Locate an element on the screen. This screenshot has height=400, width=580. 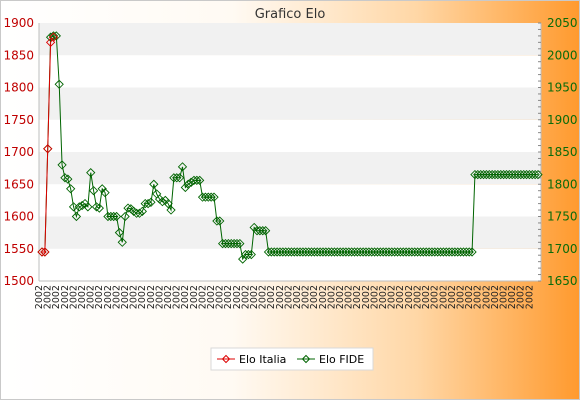
elo-italia-line is located at coordinates (48, 144).